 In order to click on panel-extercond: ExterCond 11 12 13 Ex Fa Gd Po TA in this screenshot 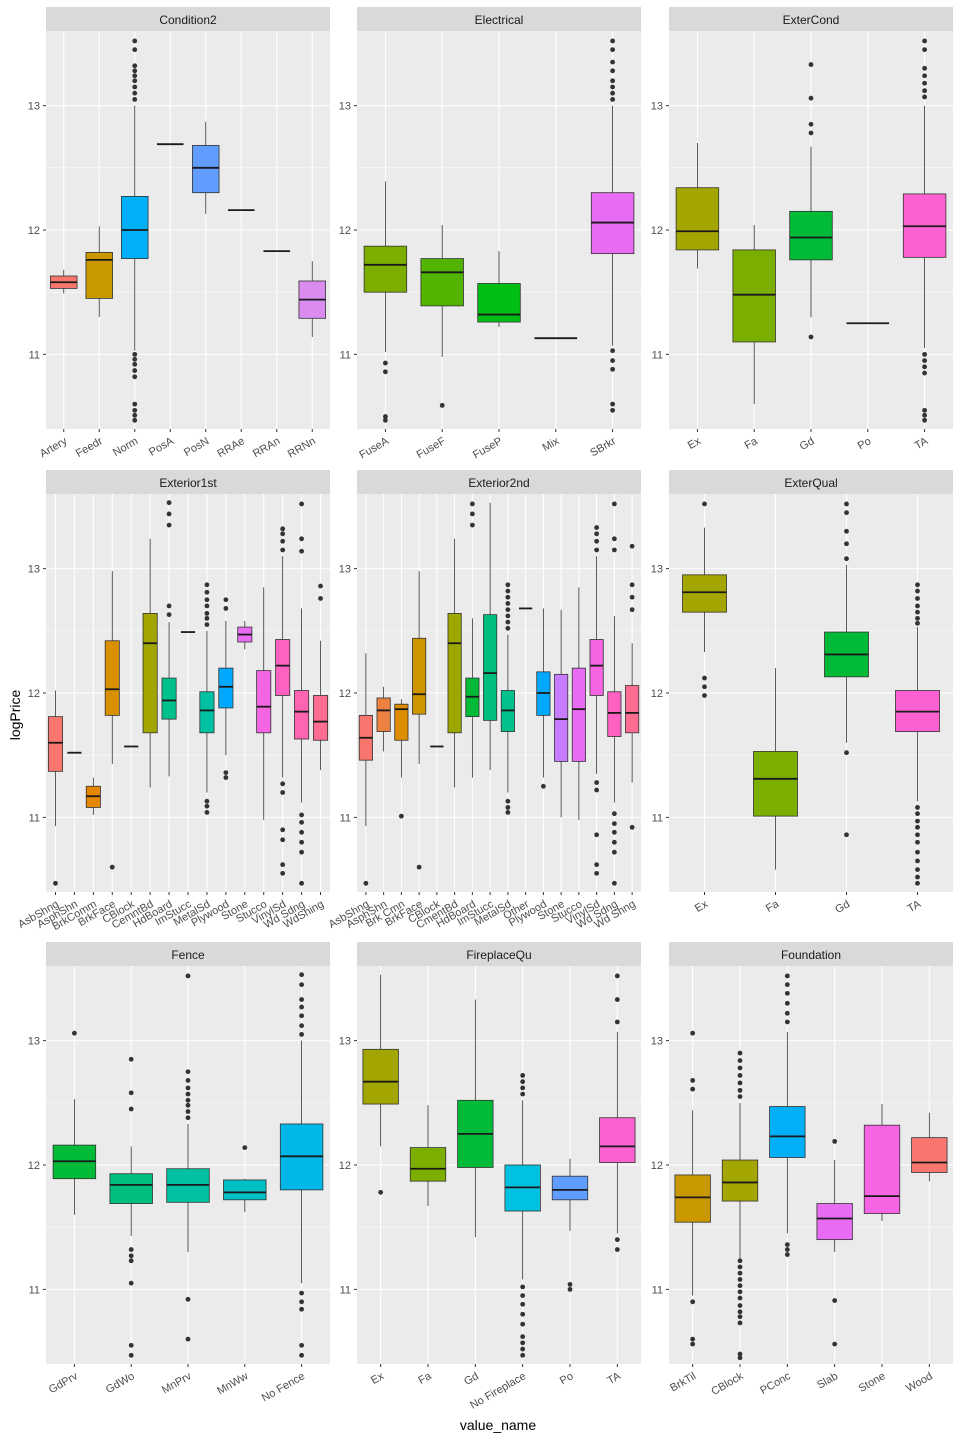, I will do `click(802, 230)`.